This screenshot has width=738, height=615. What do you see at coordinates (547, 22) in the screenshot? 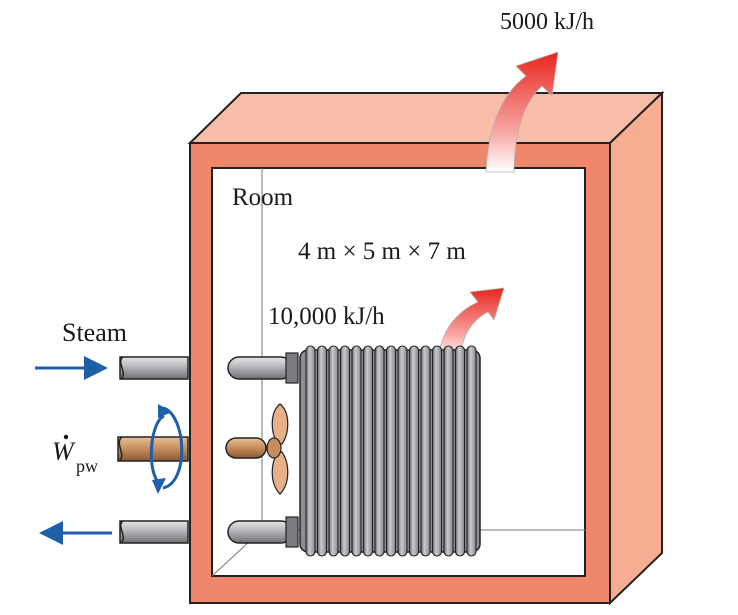
I see `heat-loss-label: 5000 kJ/h` at bounding box center [547, 22].